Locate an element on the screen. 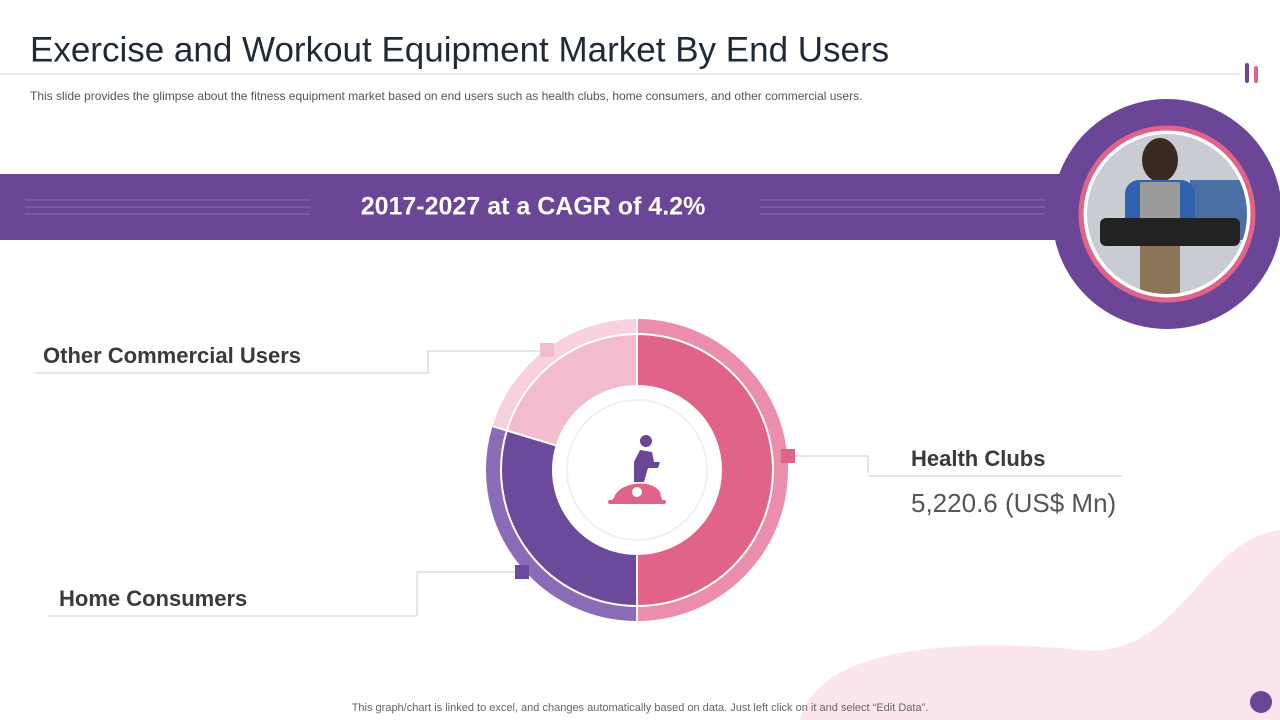  background-blob is located at coordinates (1040, 625).